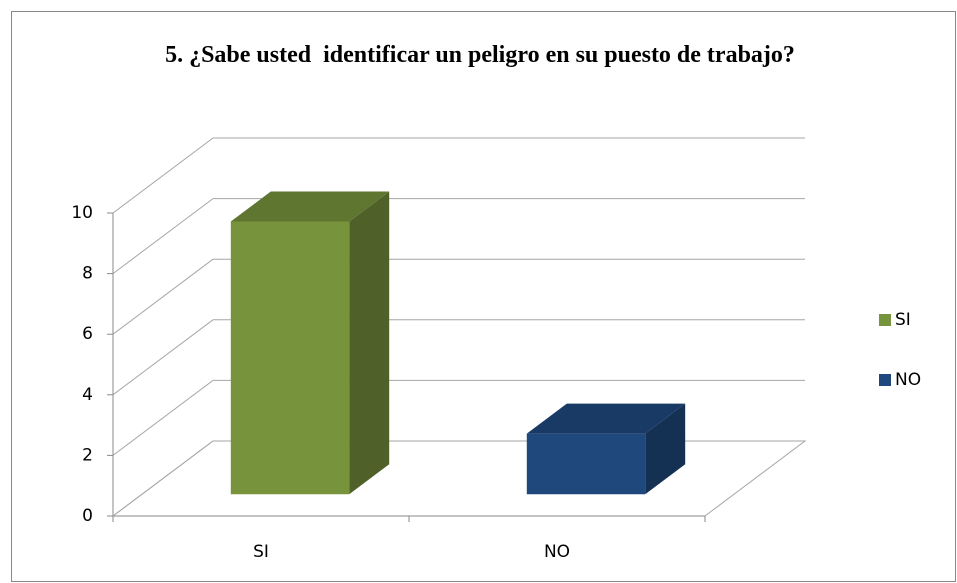 The width and height of the screenshot is (957, 583). I want to click on y-tick-label: 6, so click(87, 334).